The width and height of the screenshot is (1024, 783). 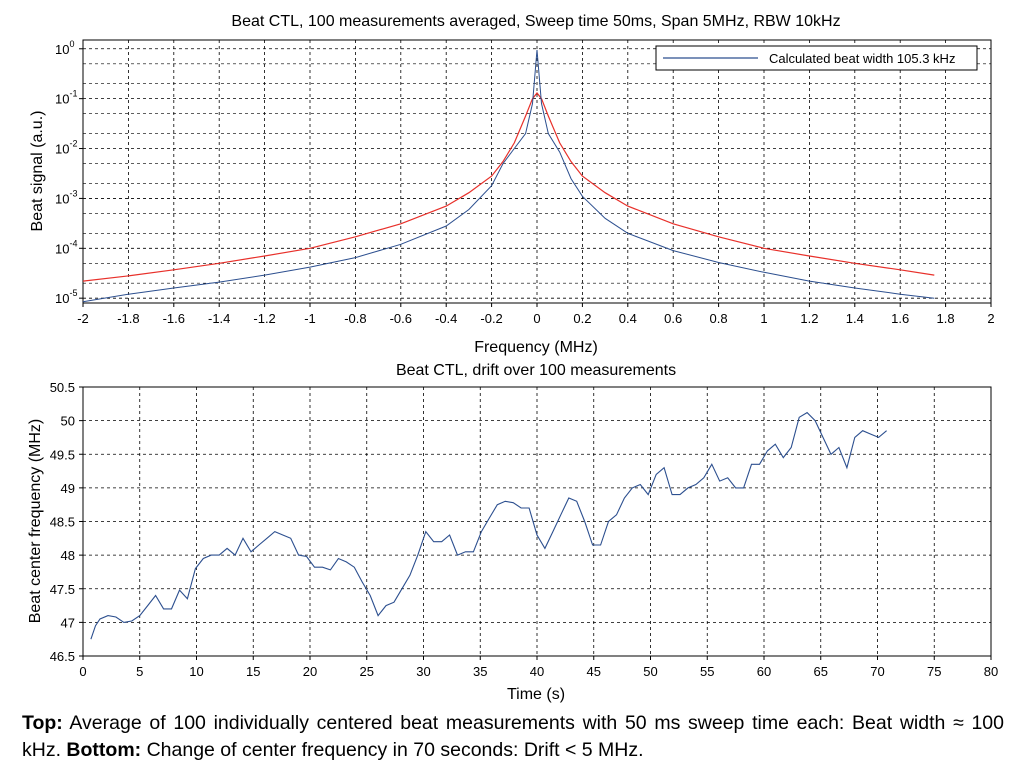 What do you see at coordinates (196, 671) in the screenshot?
I see `bottom-x-tick-label: 10` at bounding box center [196, 671].